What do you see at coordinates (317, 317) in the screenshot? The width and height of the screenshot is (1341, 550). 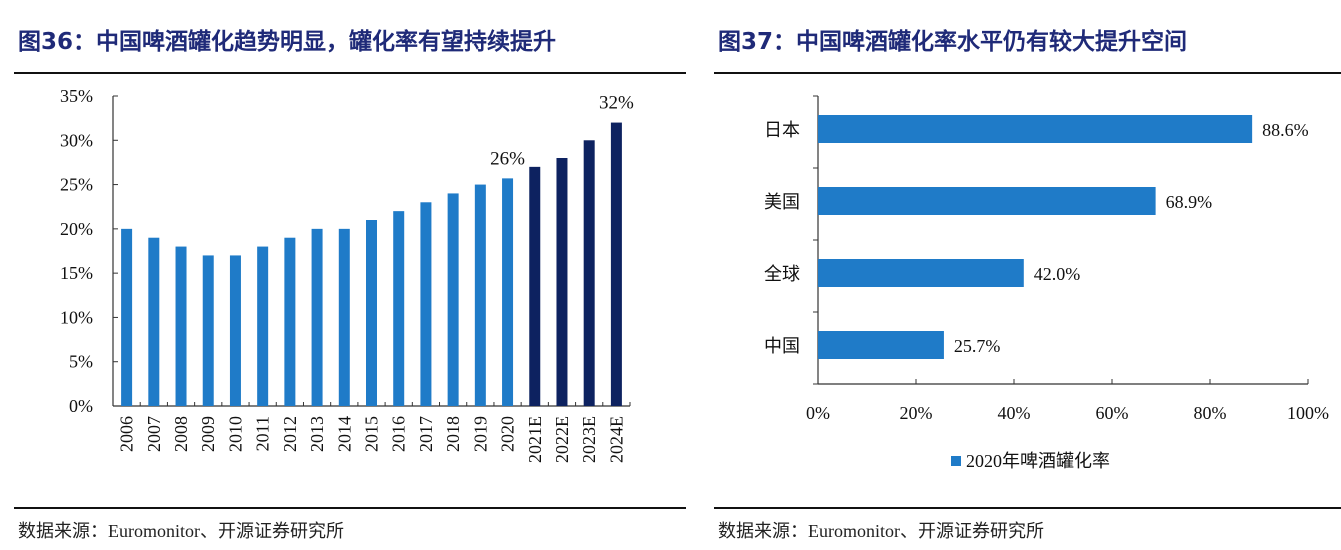 I see `bar-2013` at bounding box center [317, 317].